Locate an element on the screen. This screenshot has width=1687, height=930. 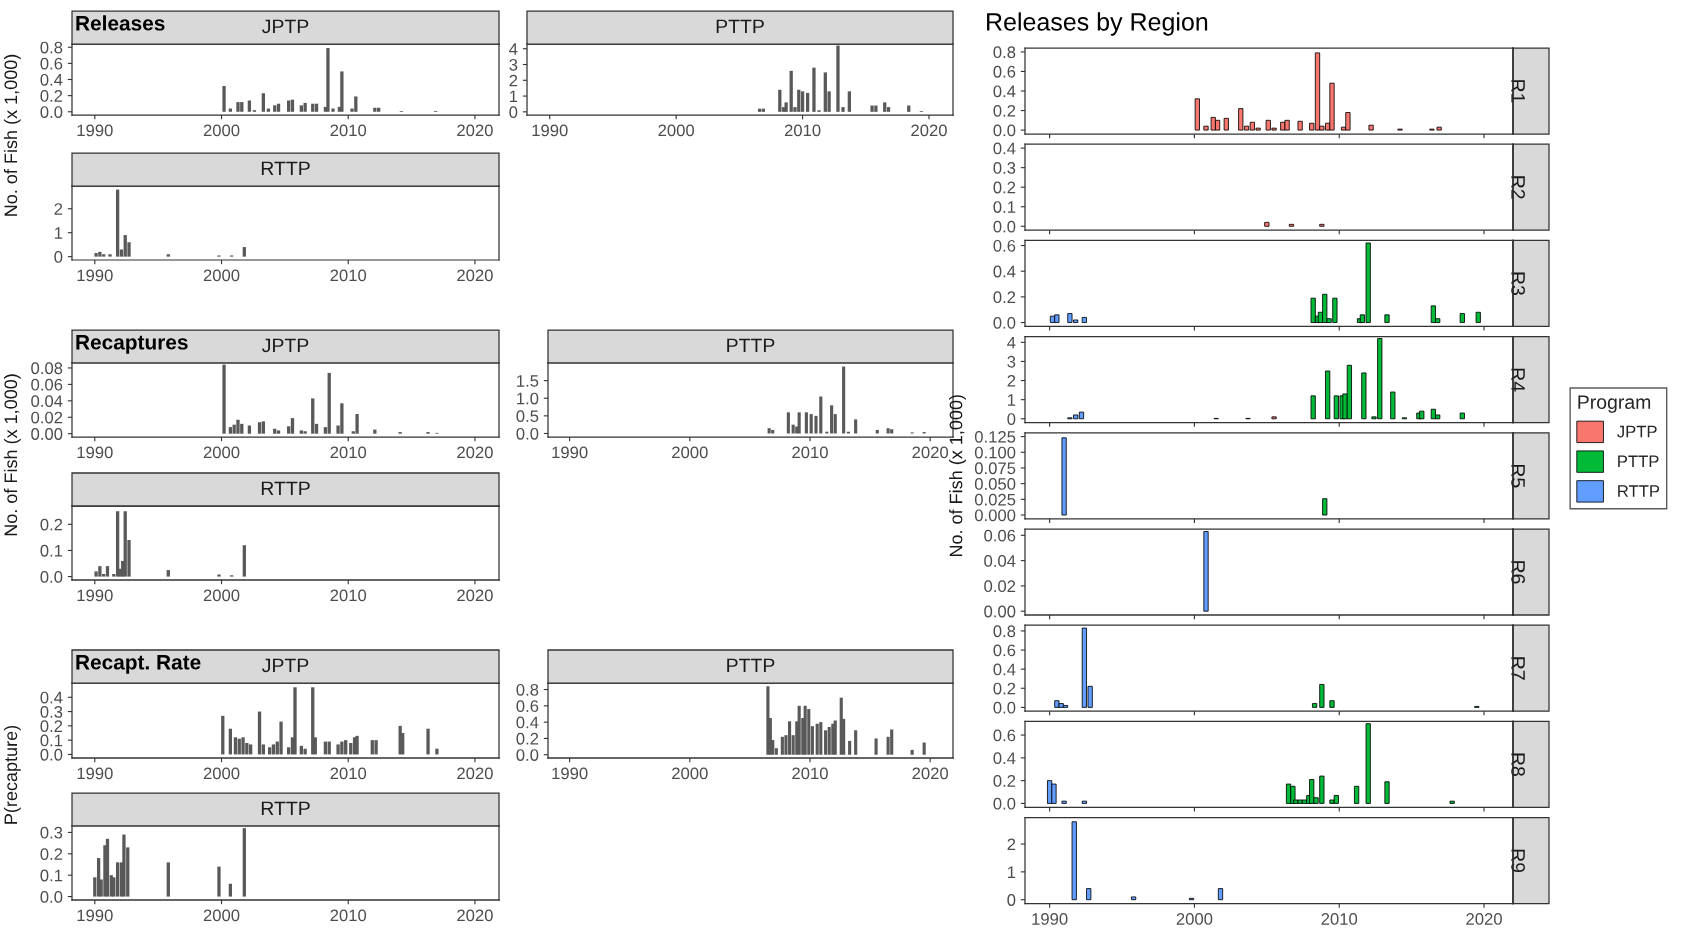
chart-subtitle: PTTP is located at coordinates (751, 665).